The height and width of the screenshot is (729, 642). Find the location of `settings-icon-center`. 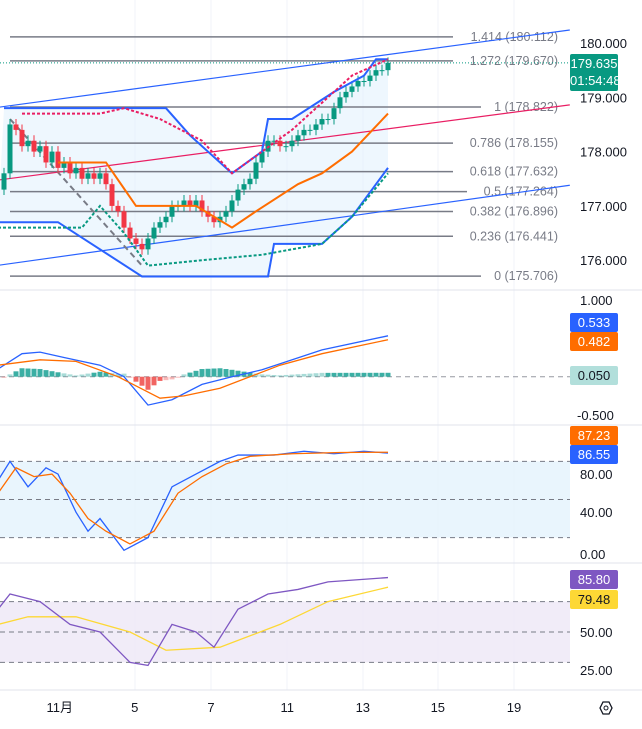

settings-icon-center is located at coordinates (606, 708).